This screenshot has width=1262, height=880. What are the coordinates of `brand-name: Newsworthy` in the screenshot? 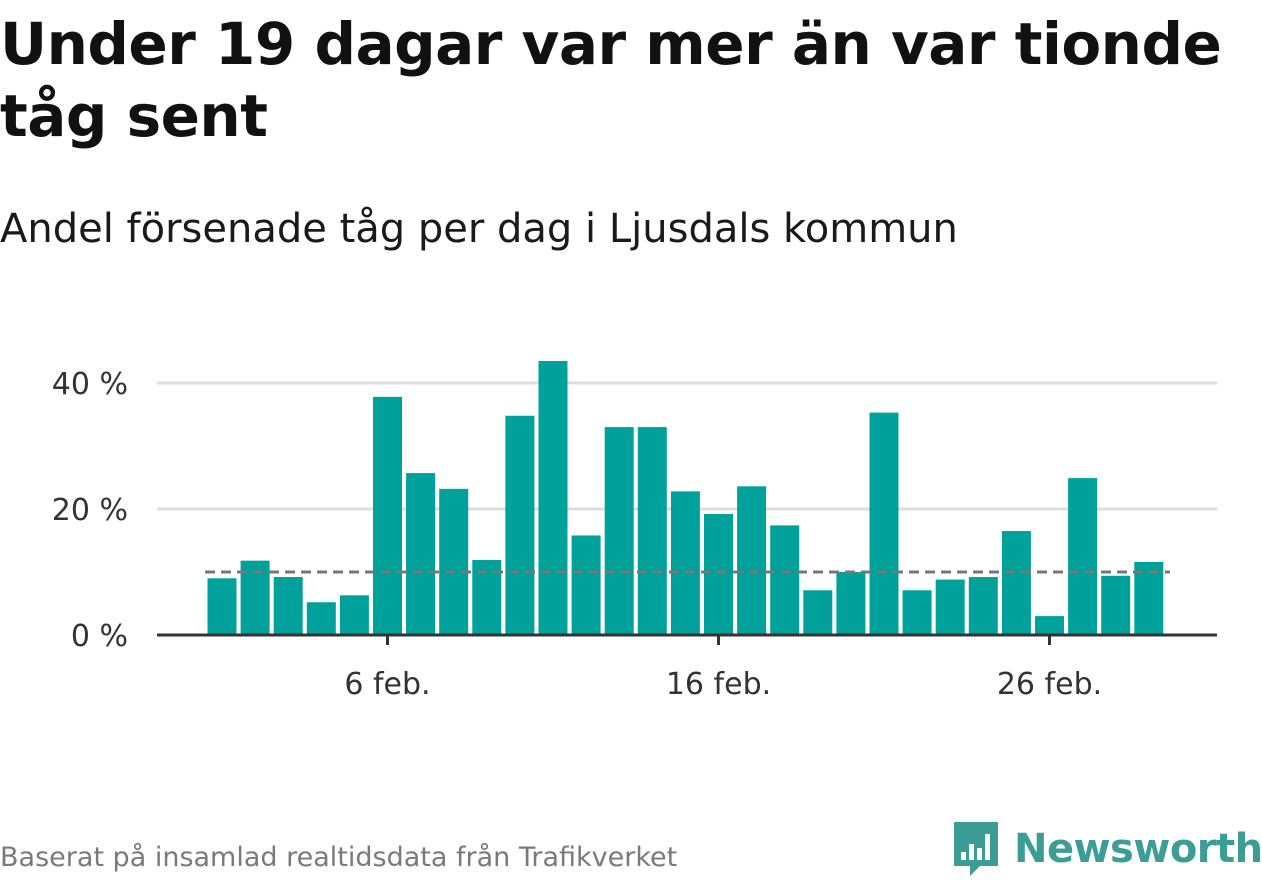 It's located at (1138, 849).